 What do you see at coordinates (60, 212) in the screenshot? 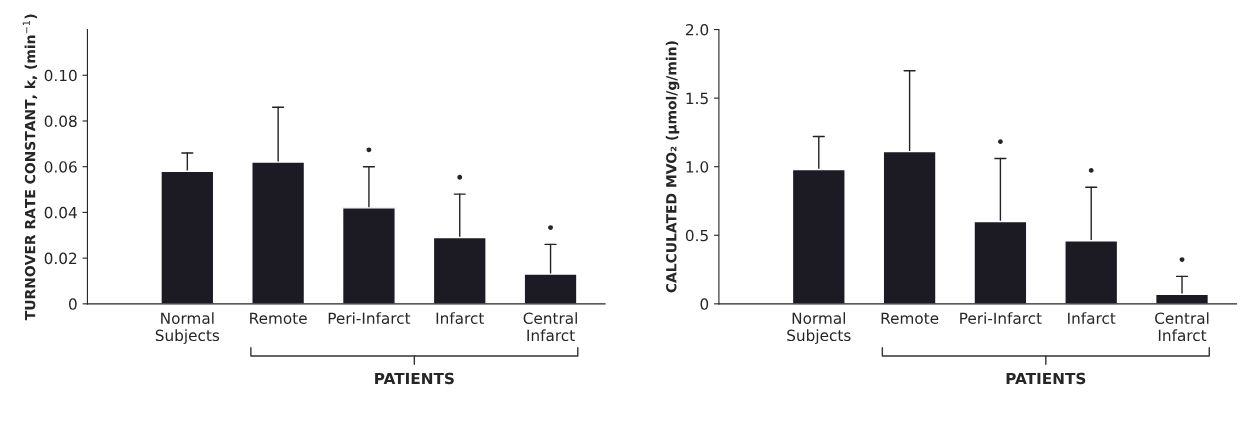
I see `y-tick-label: 0.04` at bounding box center [60, 212].